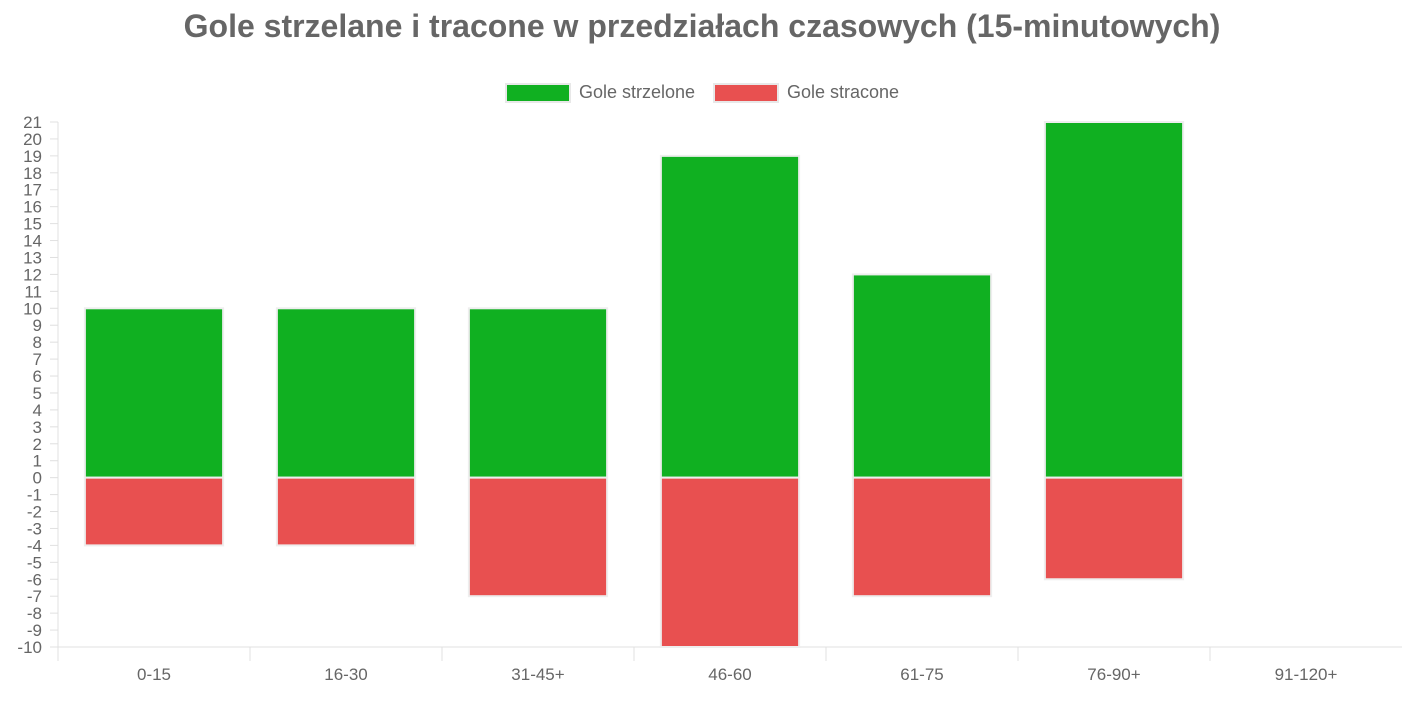 The height and width of the screenshot is (703, 1404). What do you see at coordinates (33, 291) in the screenshot?
I see `y-tick-label: 11` at bounding box center [33, 291].